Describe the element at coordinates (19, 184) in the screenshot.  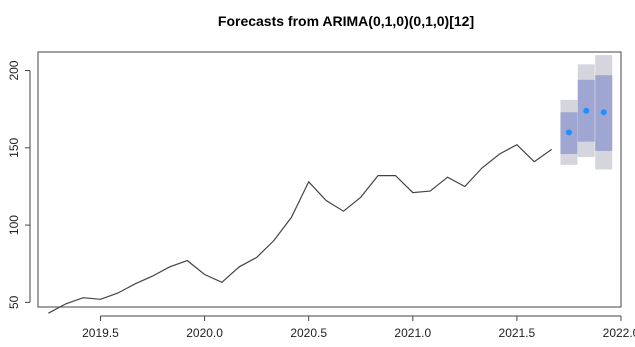
I see `y-axis: 50 100 150 200` at that location.